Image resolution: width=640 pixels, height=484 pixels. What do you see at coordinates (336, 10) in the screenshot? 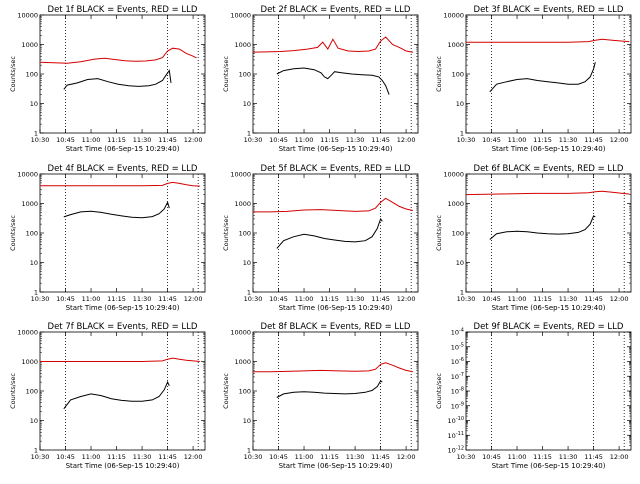
I see `panel-title: Det 2f BLACK = Events, RED = LLD` at bounding box center [336, 10].